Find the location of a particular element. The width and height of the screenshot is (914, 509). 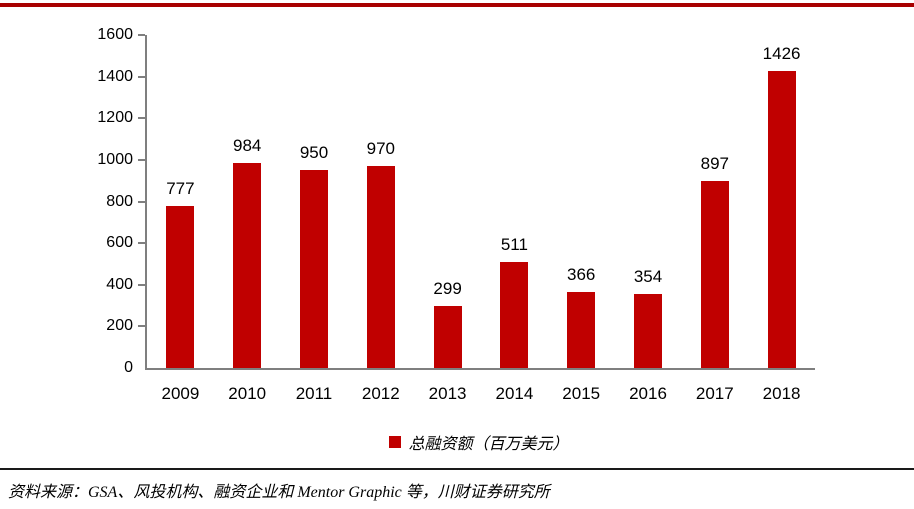

y-tick-label-400: 400 is located at coordinates (119, 284).